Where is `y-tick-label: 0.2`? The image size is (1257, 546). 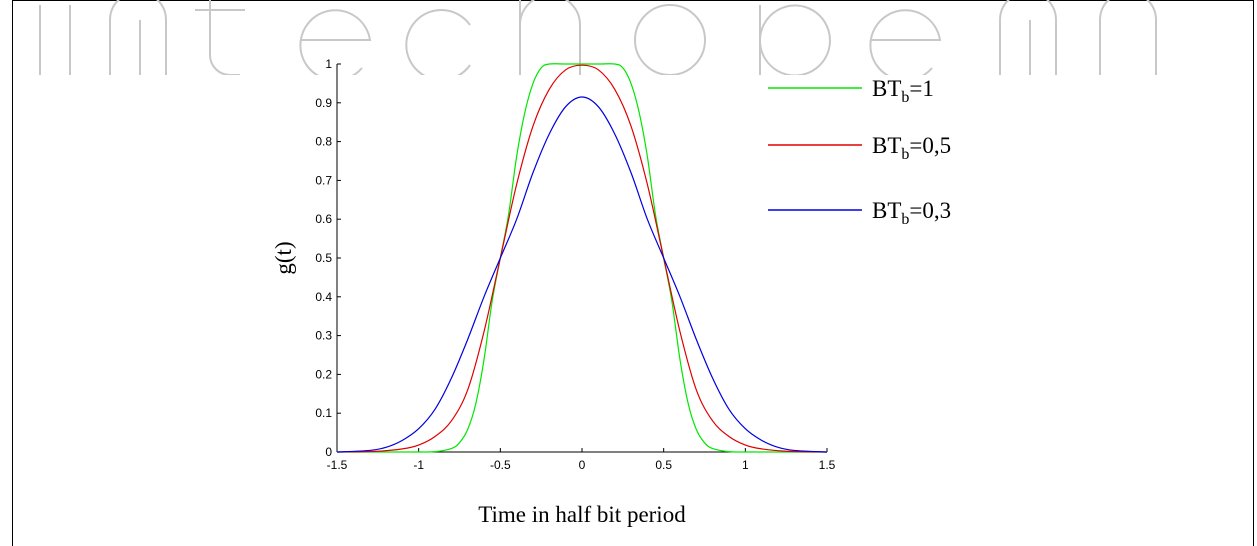
y-tick-label: 0.2 is located at coordinates (323, 374).